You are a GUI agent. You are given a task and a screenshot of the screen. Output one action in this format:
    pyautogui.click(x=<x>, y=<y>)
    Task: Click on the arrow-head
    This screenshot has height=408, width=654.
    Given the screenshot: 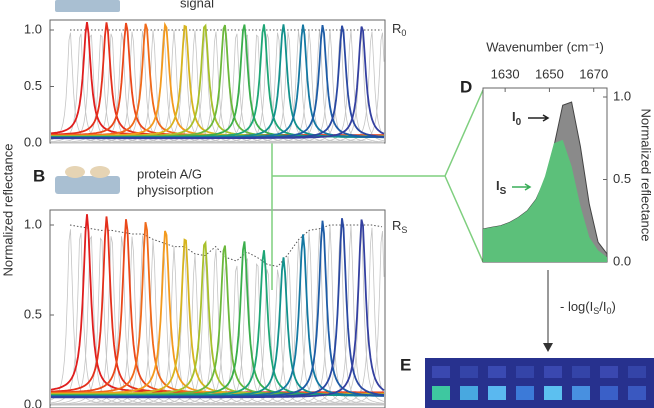 What is the action you would take?
    pyautogui.click(x=548, y=347)
    